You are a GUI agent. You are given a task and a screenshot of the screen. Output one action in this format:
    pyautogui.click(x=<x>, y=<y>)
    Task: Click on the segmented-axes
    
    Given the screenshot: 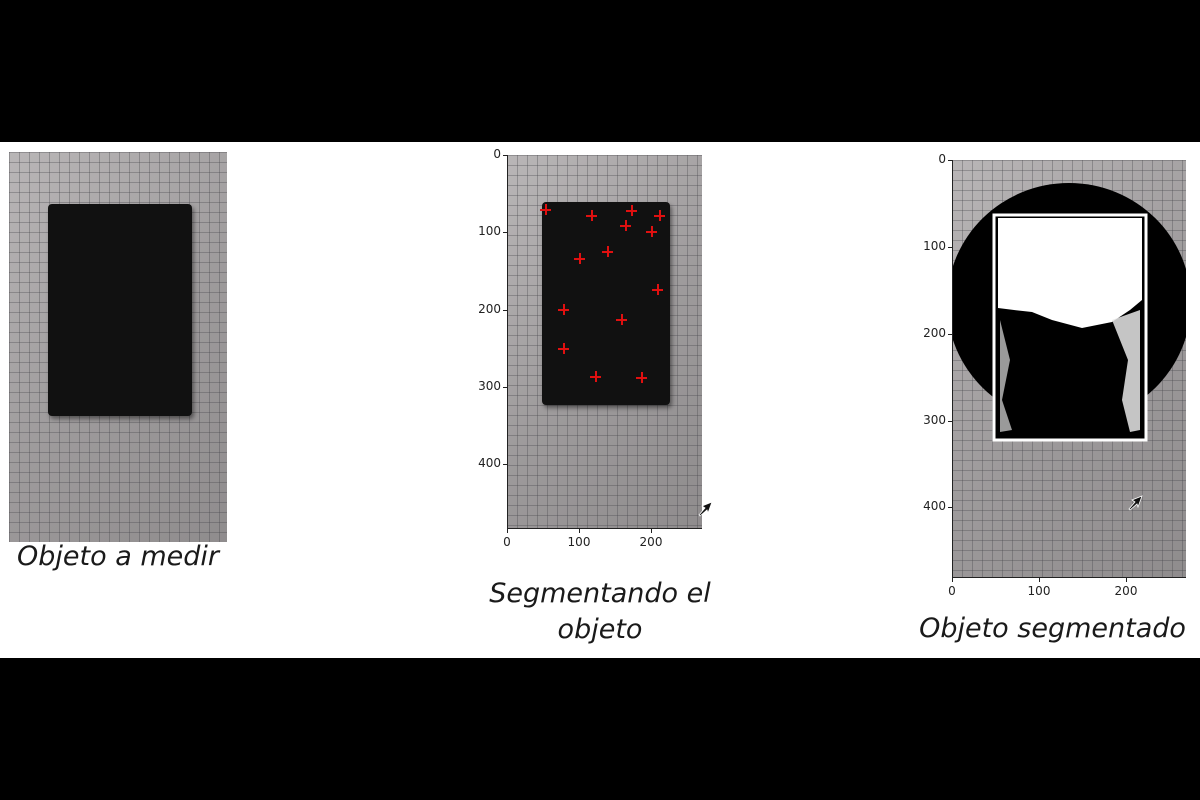 What is the action you would take?
    pyautogui.click(x=1069, y=369)
    